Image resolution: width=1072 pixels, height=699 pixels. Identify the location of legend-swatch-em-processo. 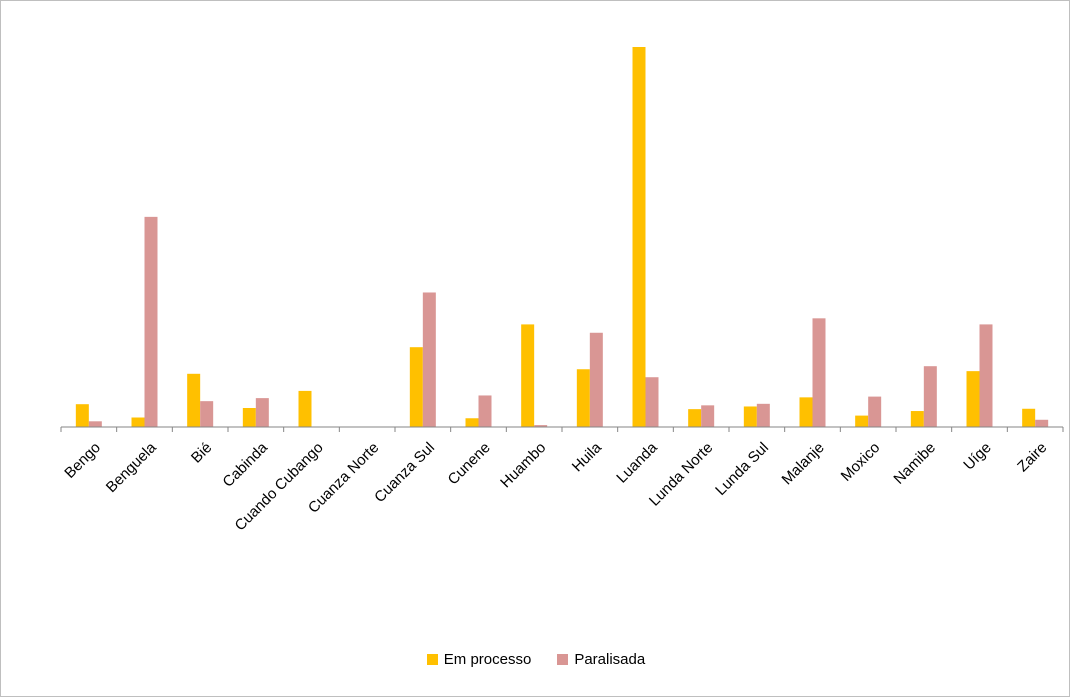
(432, 659).